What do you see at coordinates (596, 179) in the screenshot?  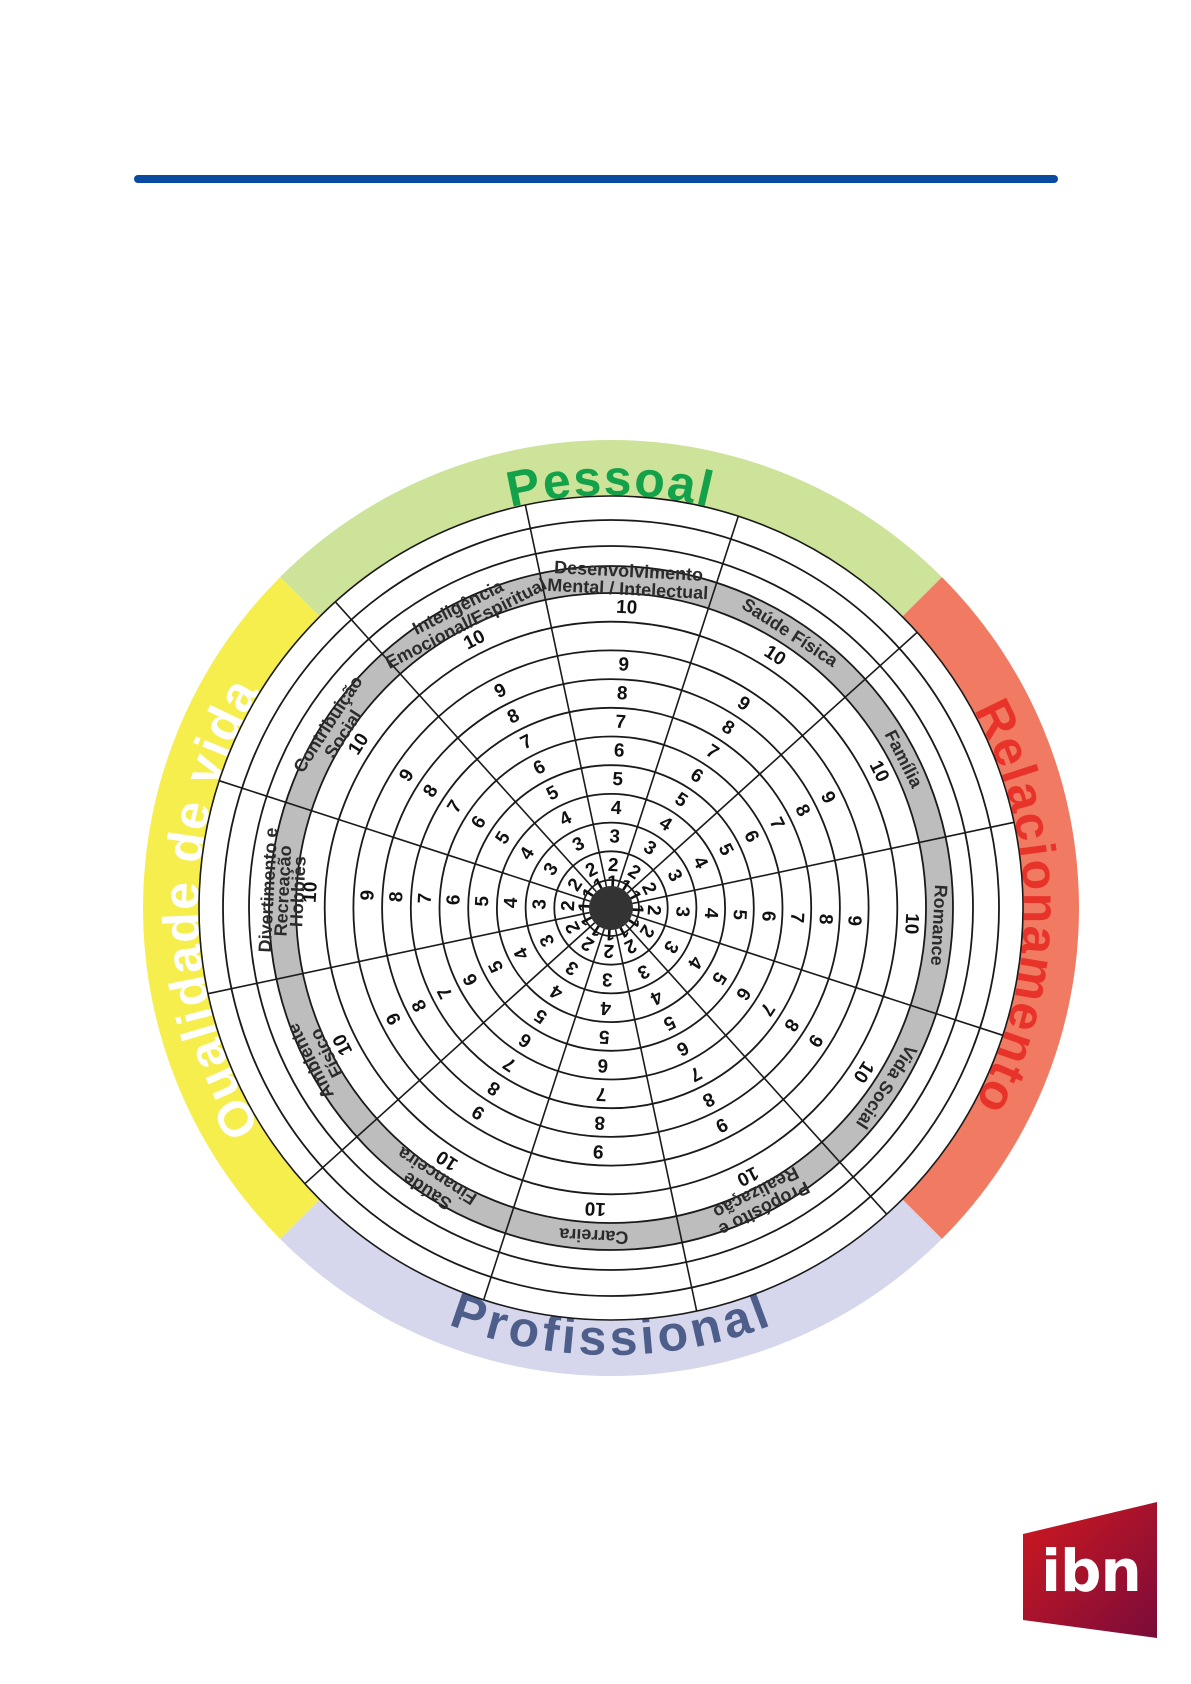 I see `header-rule` at bounding box center [596, 179].